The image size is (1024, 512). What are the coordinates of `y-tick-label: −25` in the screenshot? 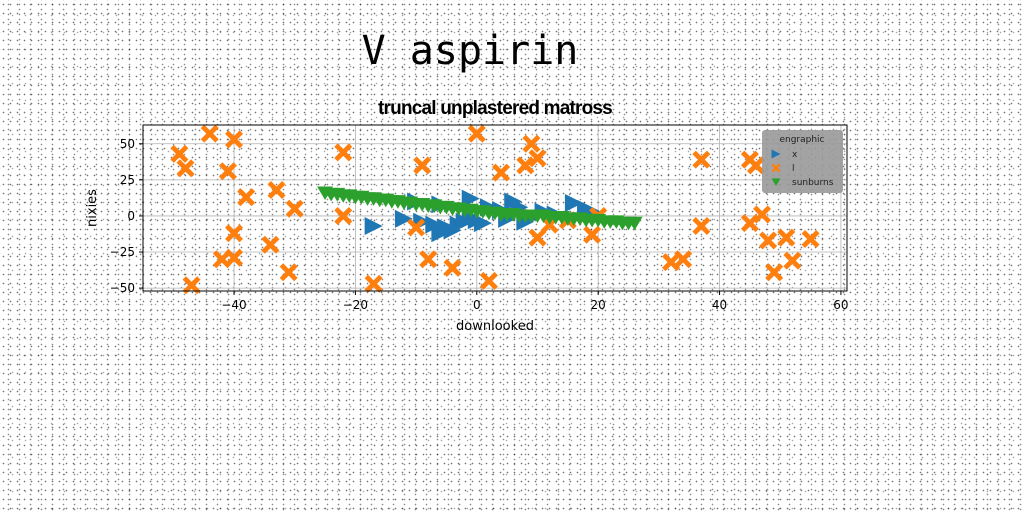 It's located at (122, 252).